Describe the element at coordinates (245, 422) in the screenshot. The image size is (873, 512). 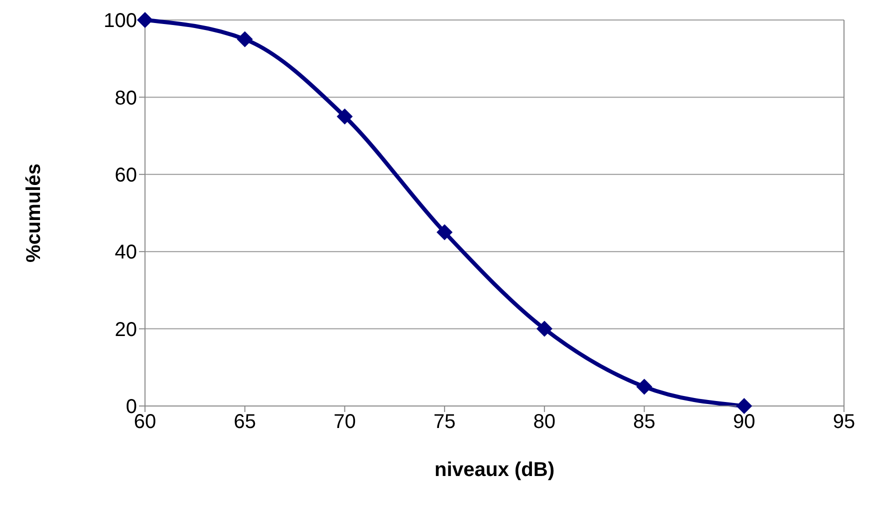
I see `x-tick-label: 65` at that location.